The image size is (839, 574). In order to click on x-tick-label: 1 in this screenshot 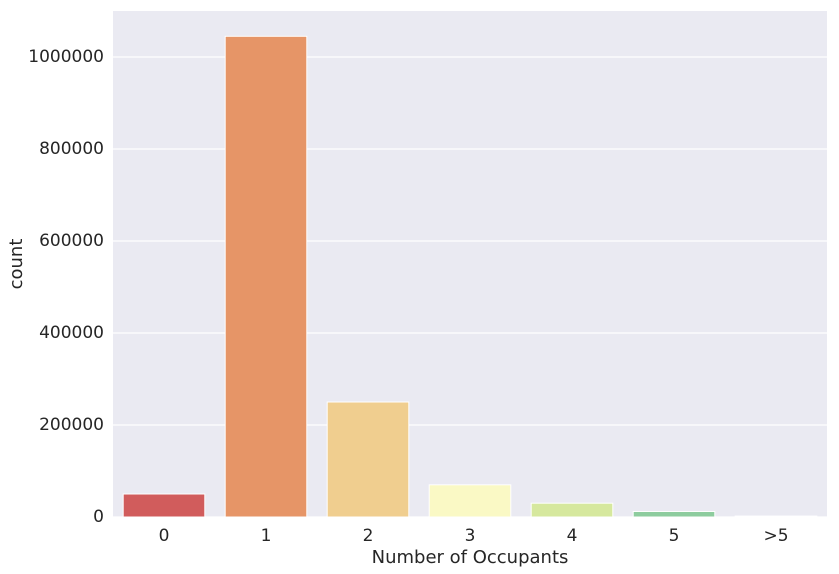, I will do `click(266, 536)`.